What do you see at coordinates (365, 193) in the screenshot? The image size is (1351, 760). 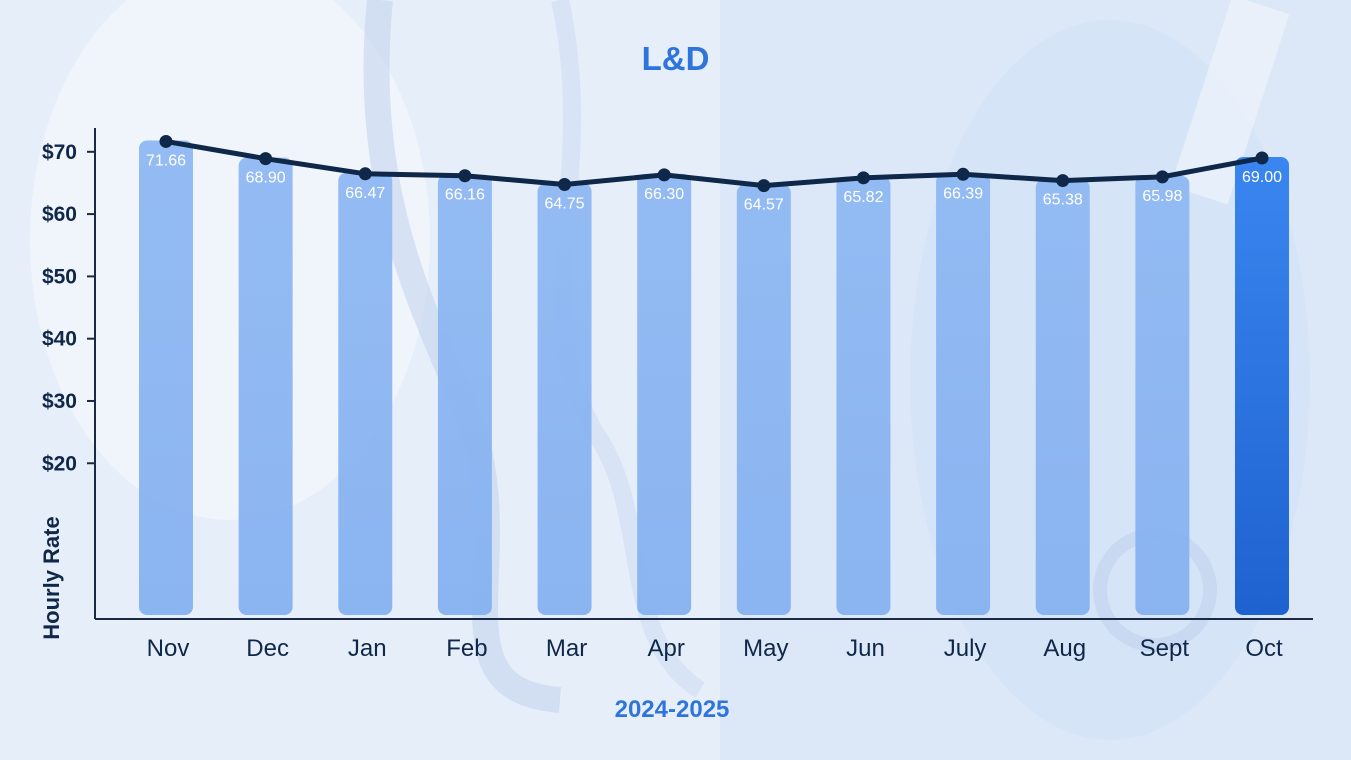 I see `data-label-jan: 66.47` at bounding box center [365, 193].